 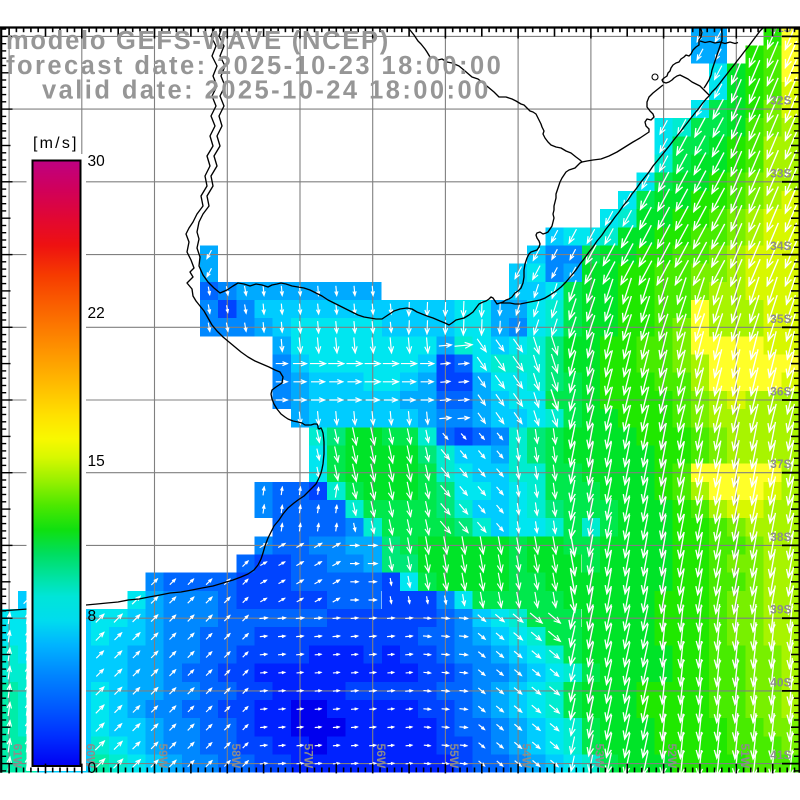 I want to click on svg-text: 32S, so click(x=780, y=101).